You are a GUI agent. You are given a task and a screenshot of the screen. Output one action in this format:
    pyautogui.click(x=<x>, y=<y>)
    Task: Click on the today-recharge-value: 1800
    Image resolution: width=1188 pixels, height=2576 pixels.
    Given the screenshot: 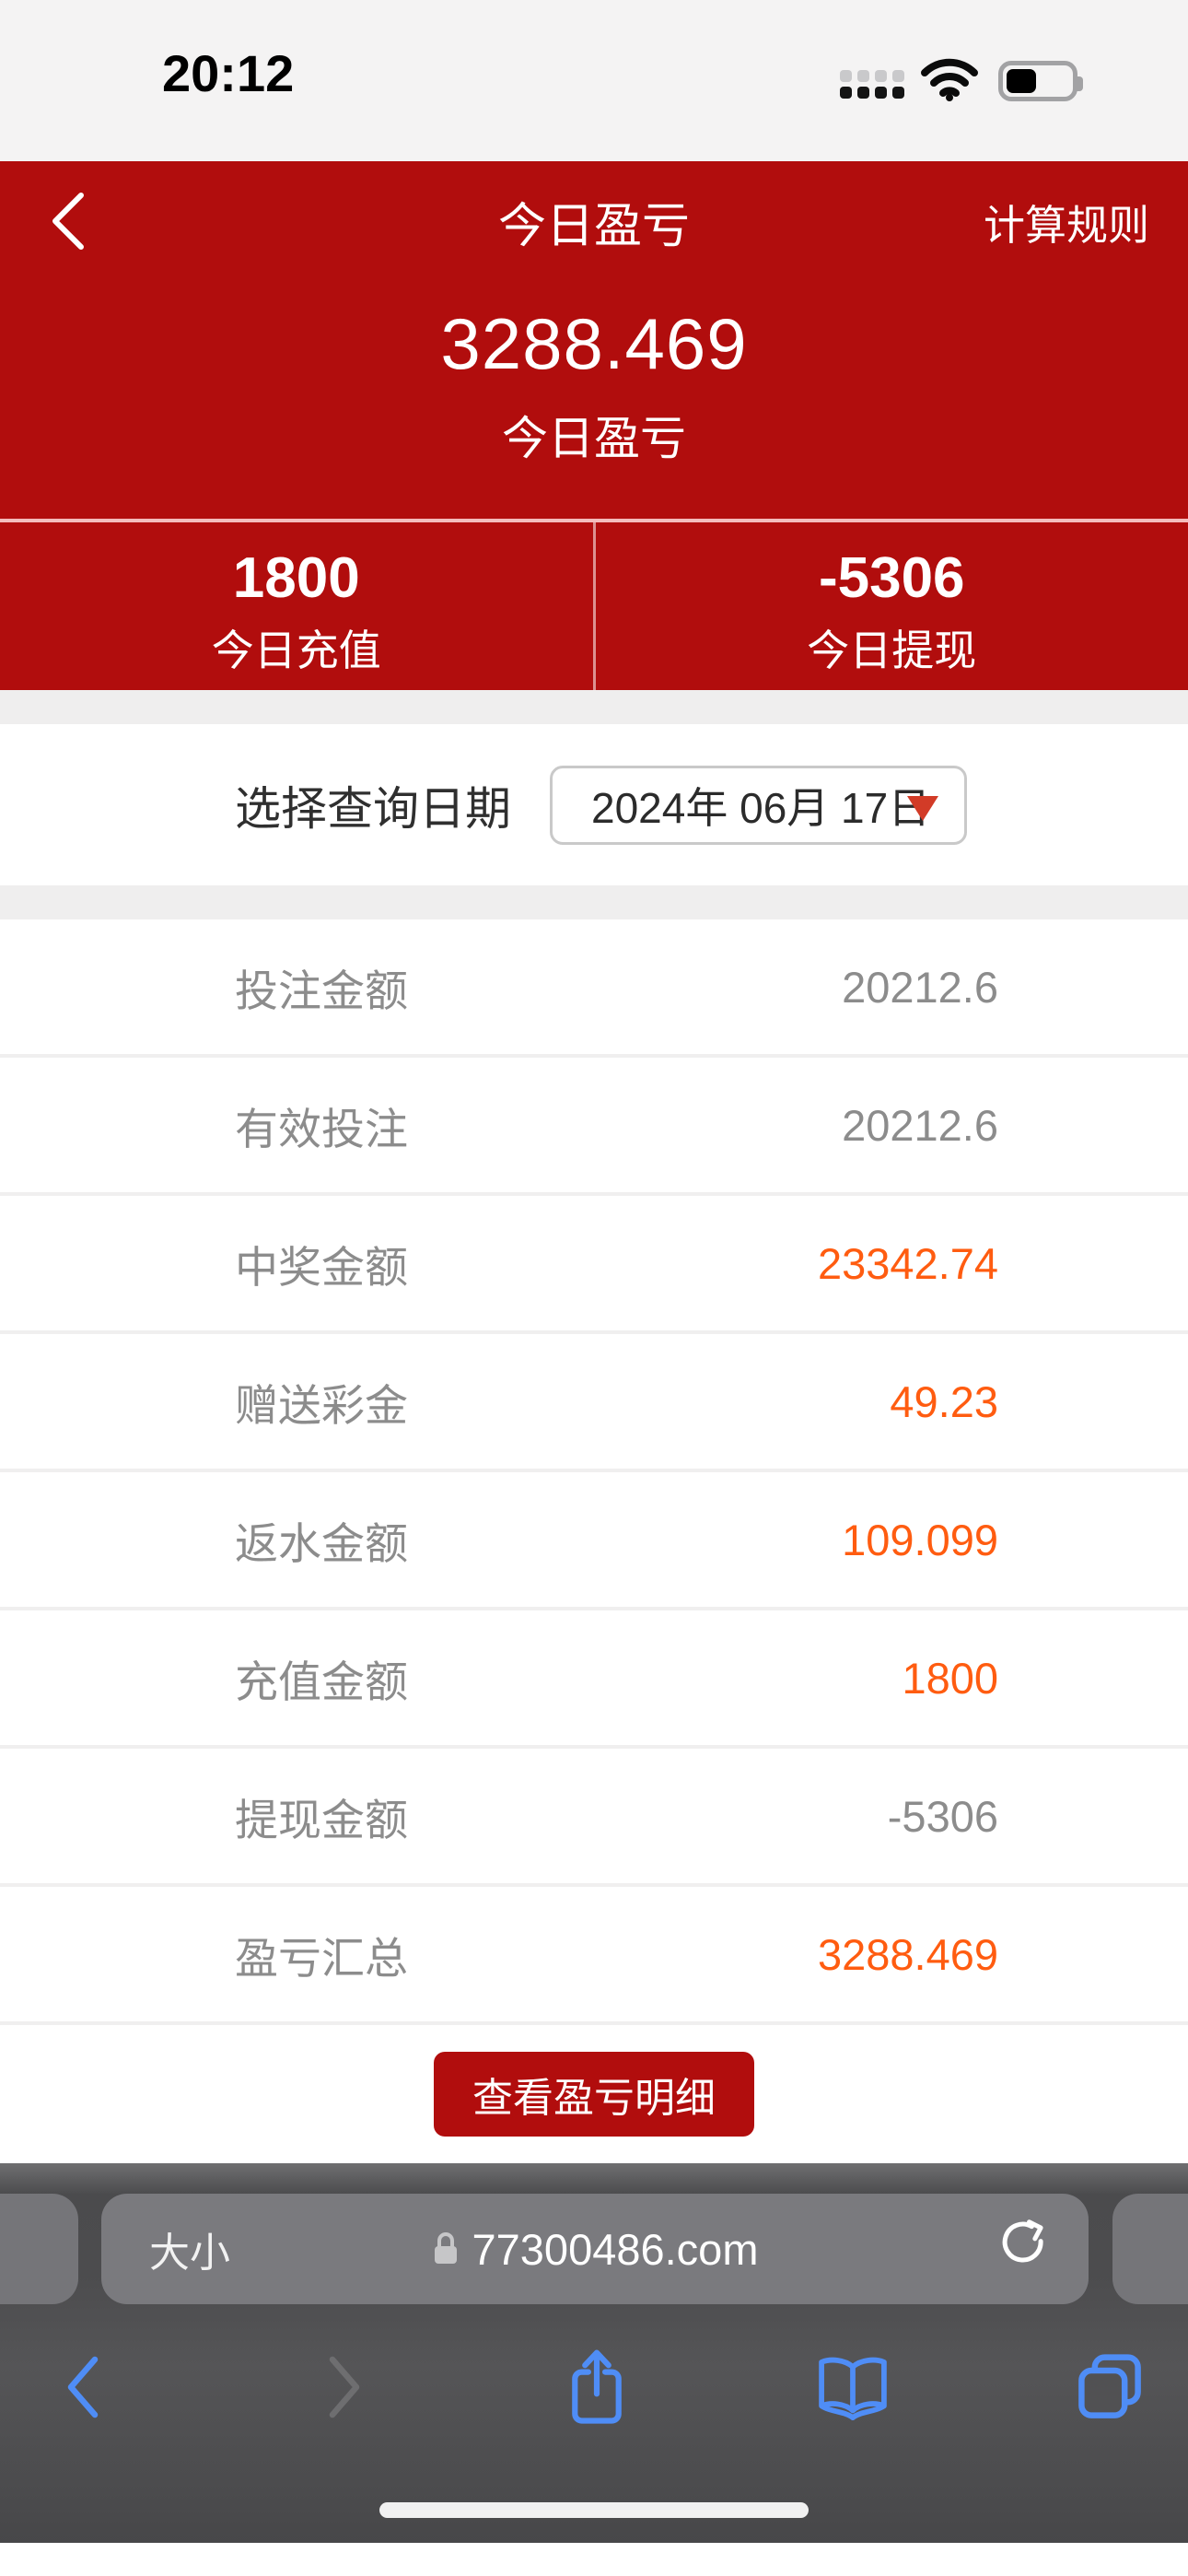 What is the action you would take?
    pyautogui.click(x=296, y=578)
    